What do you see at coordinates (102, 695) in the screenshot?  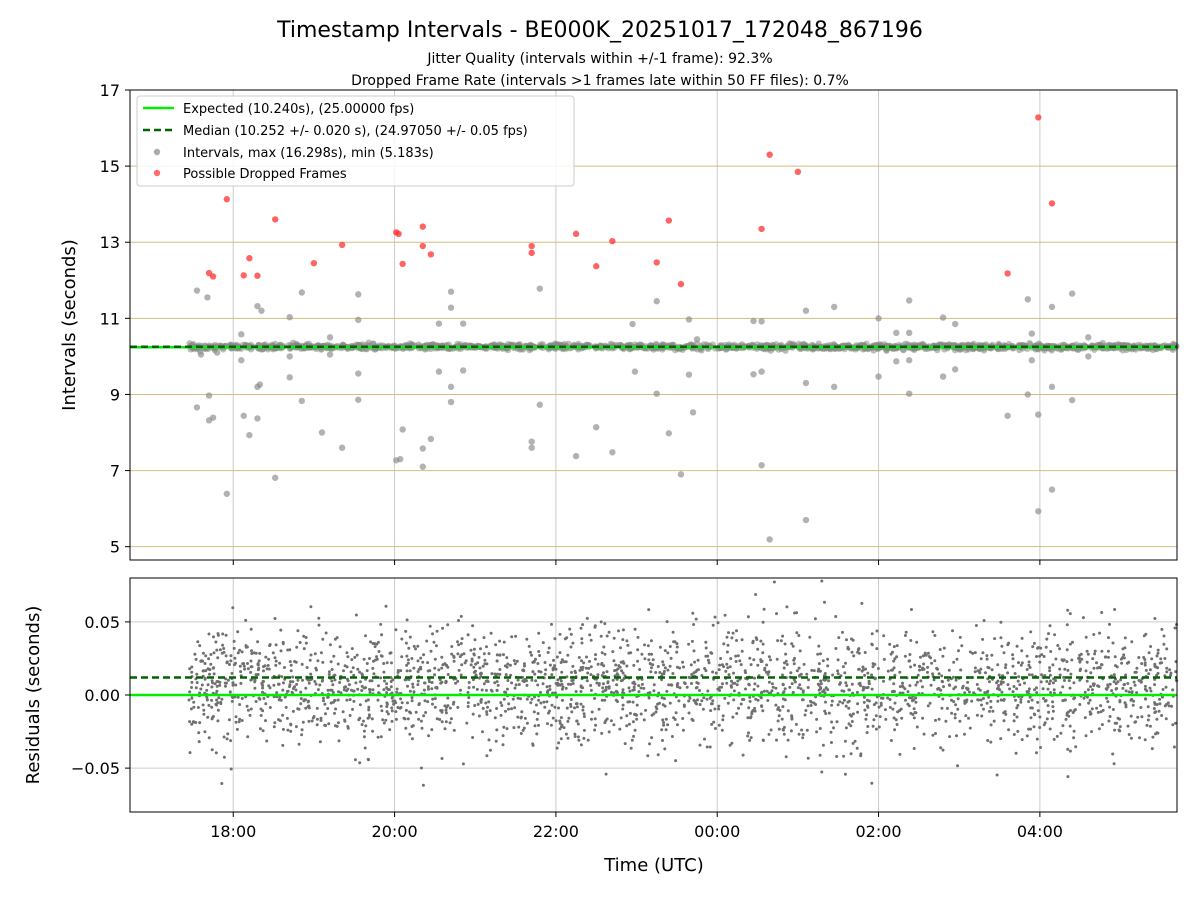 I see `residuals-y-tick-label: 0.00` at bounding box center [102, 695].